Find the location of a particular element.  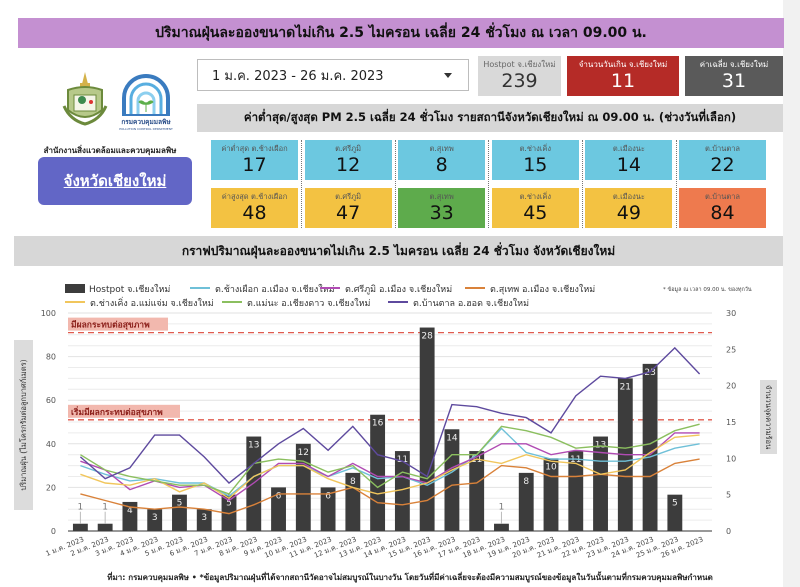

kpi-average-label: ค่าเฉลี่ย จ.เชียงใหม่ is located at coordinates (734, 64).